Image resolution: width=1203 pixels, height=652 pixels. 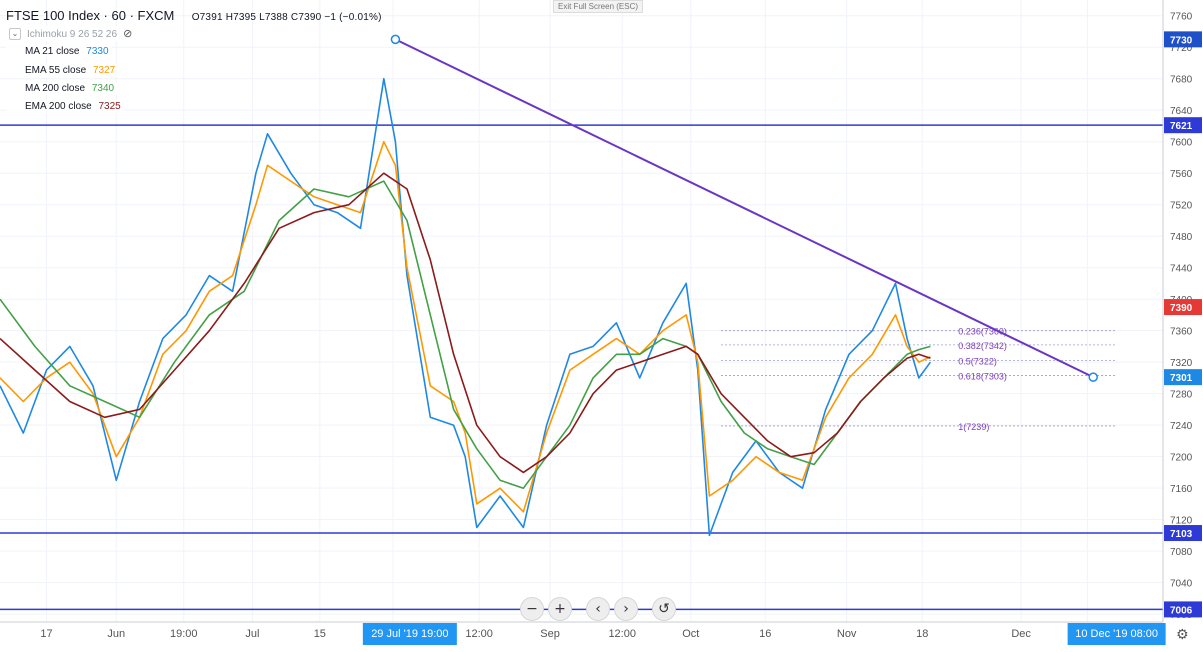 What do you see at coordinates (46, 634) in the screenshot?
I see `time-tick-label: 17` at bounding box center [46, 634].